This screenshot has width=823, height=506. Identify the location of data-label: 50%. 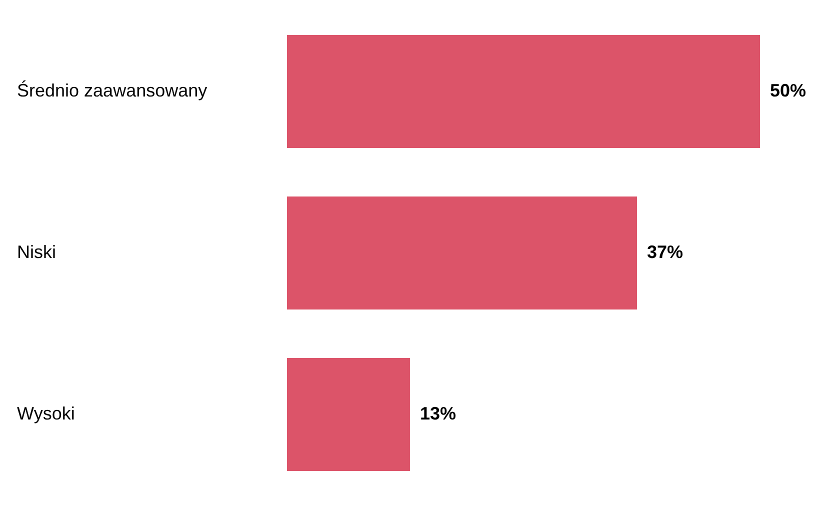
(788, 90).